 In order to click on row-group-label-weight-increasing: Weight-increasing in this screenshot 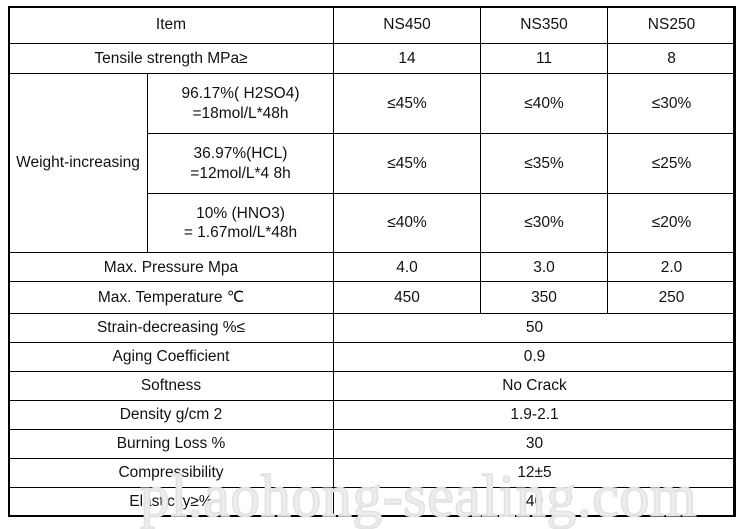, I will do `click(78, 163)`.